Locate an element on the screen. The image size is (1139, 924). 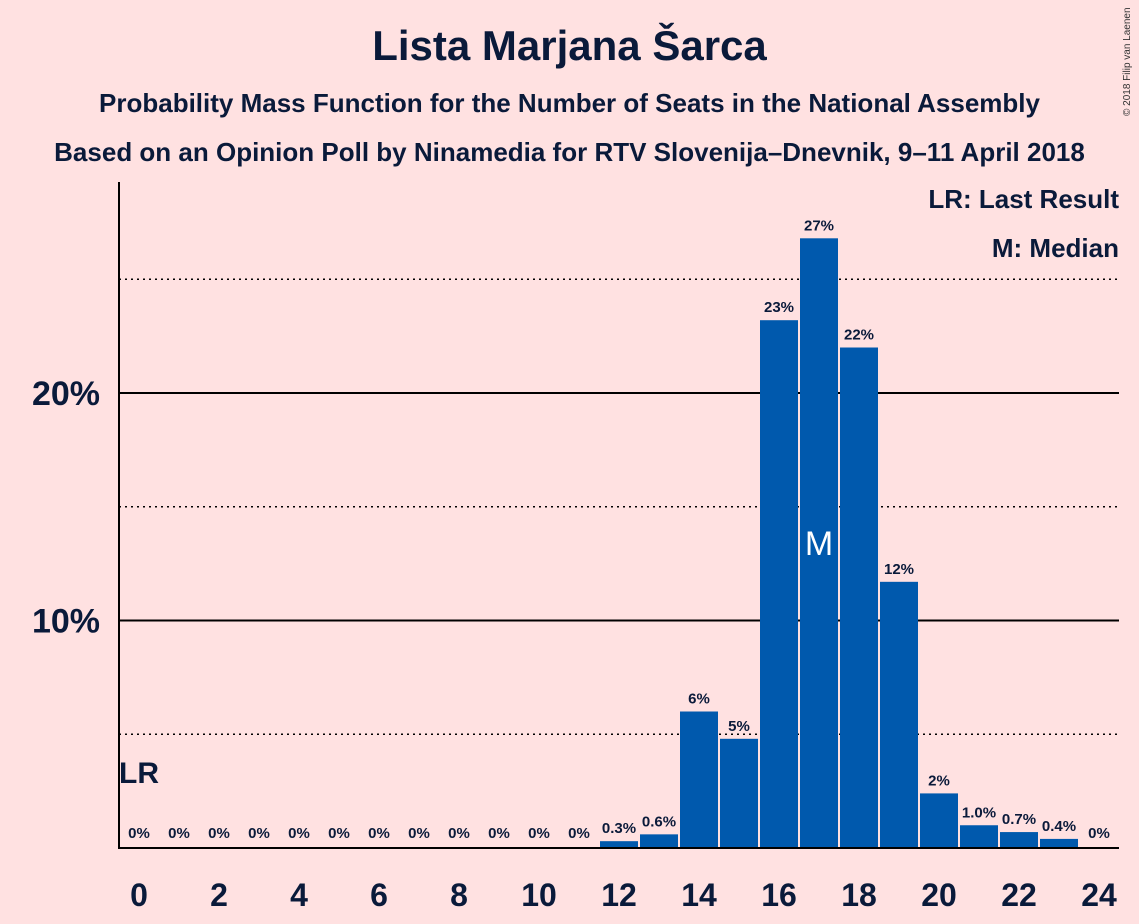
legend-median: M: Median is located at coordinates (1055, 248).